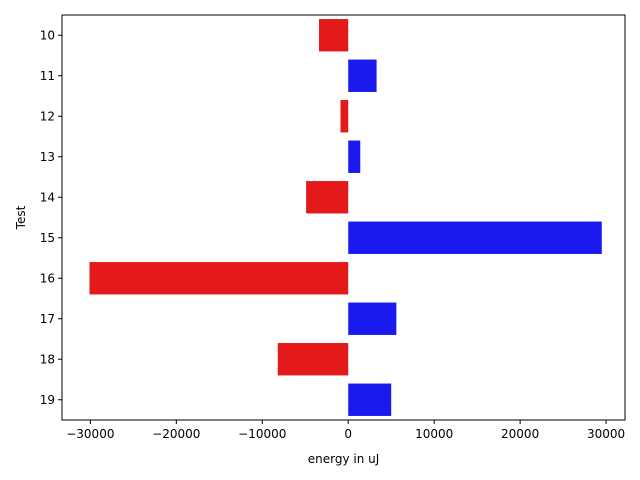  I want to click on x-tick-label: −10000, so click(262, 434).